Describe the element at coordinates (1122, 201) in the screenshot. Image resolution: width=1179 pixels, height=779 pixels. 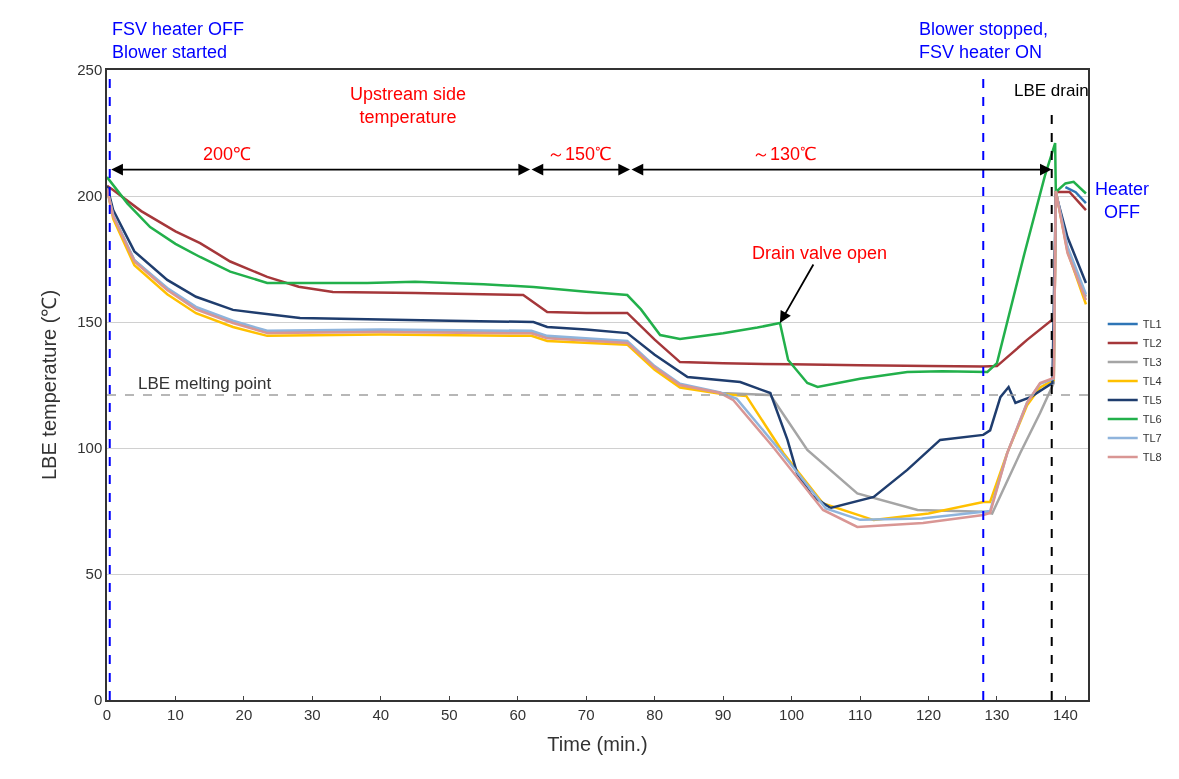
I see `text: Heater OFF` at that location.